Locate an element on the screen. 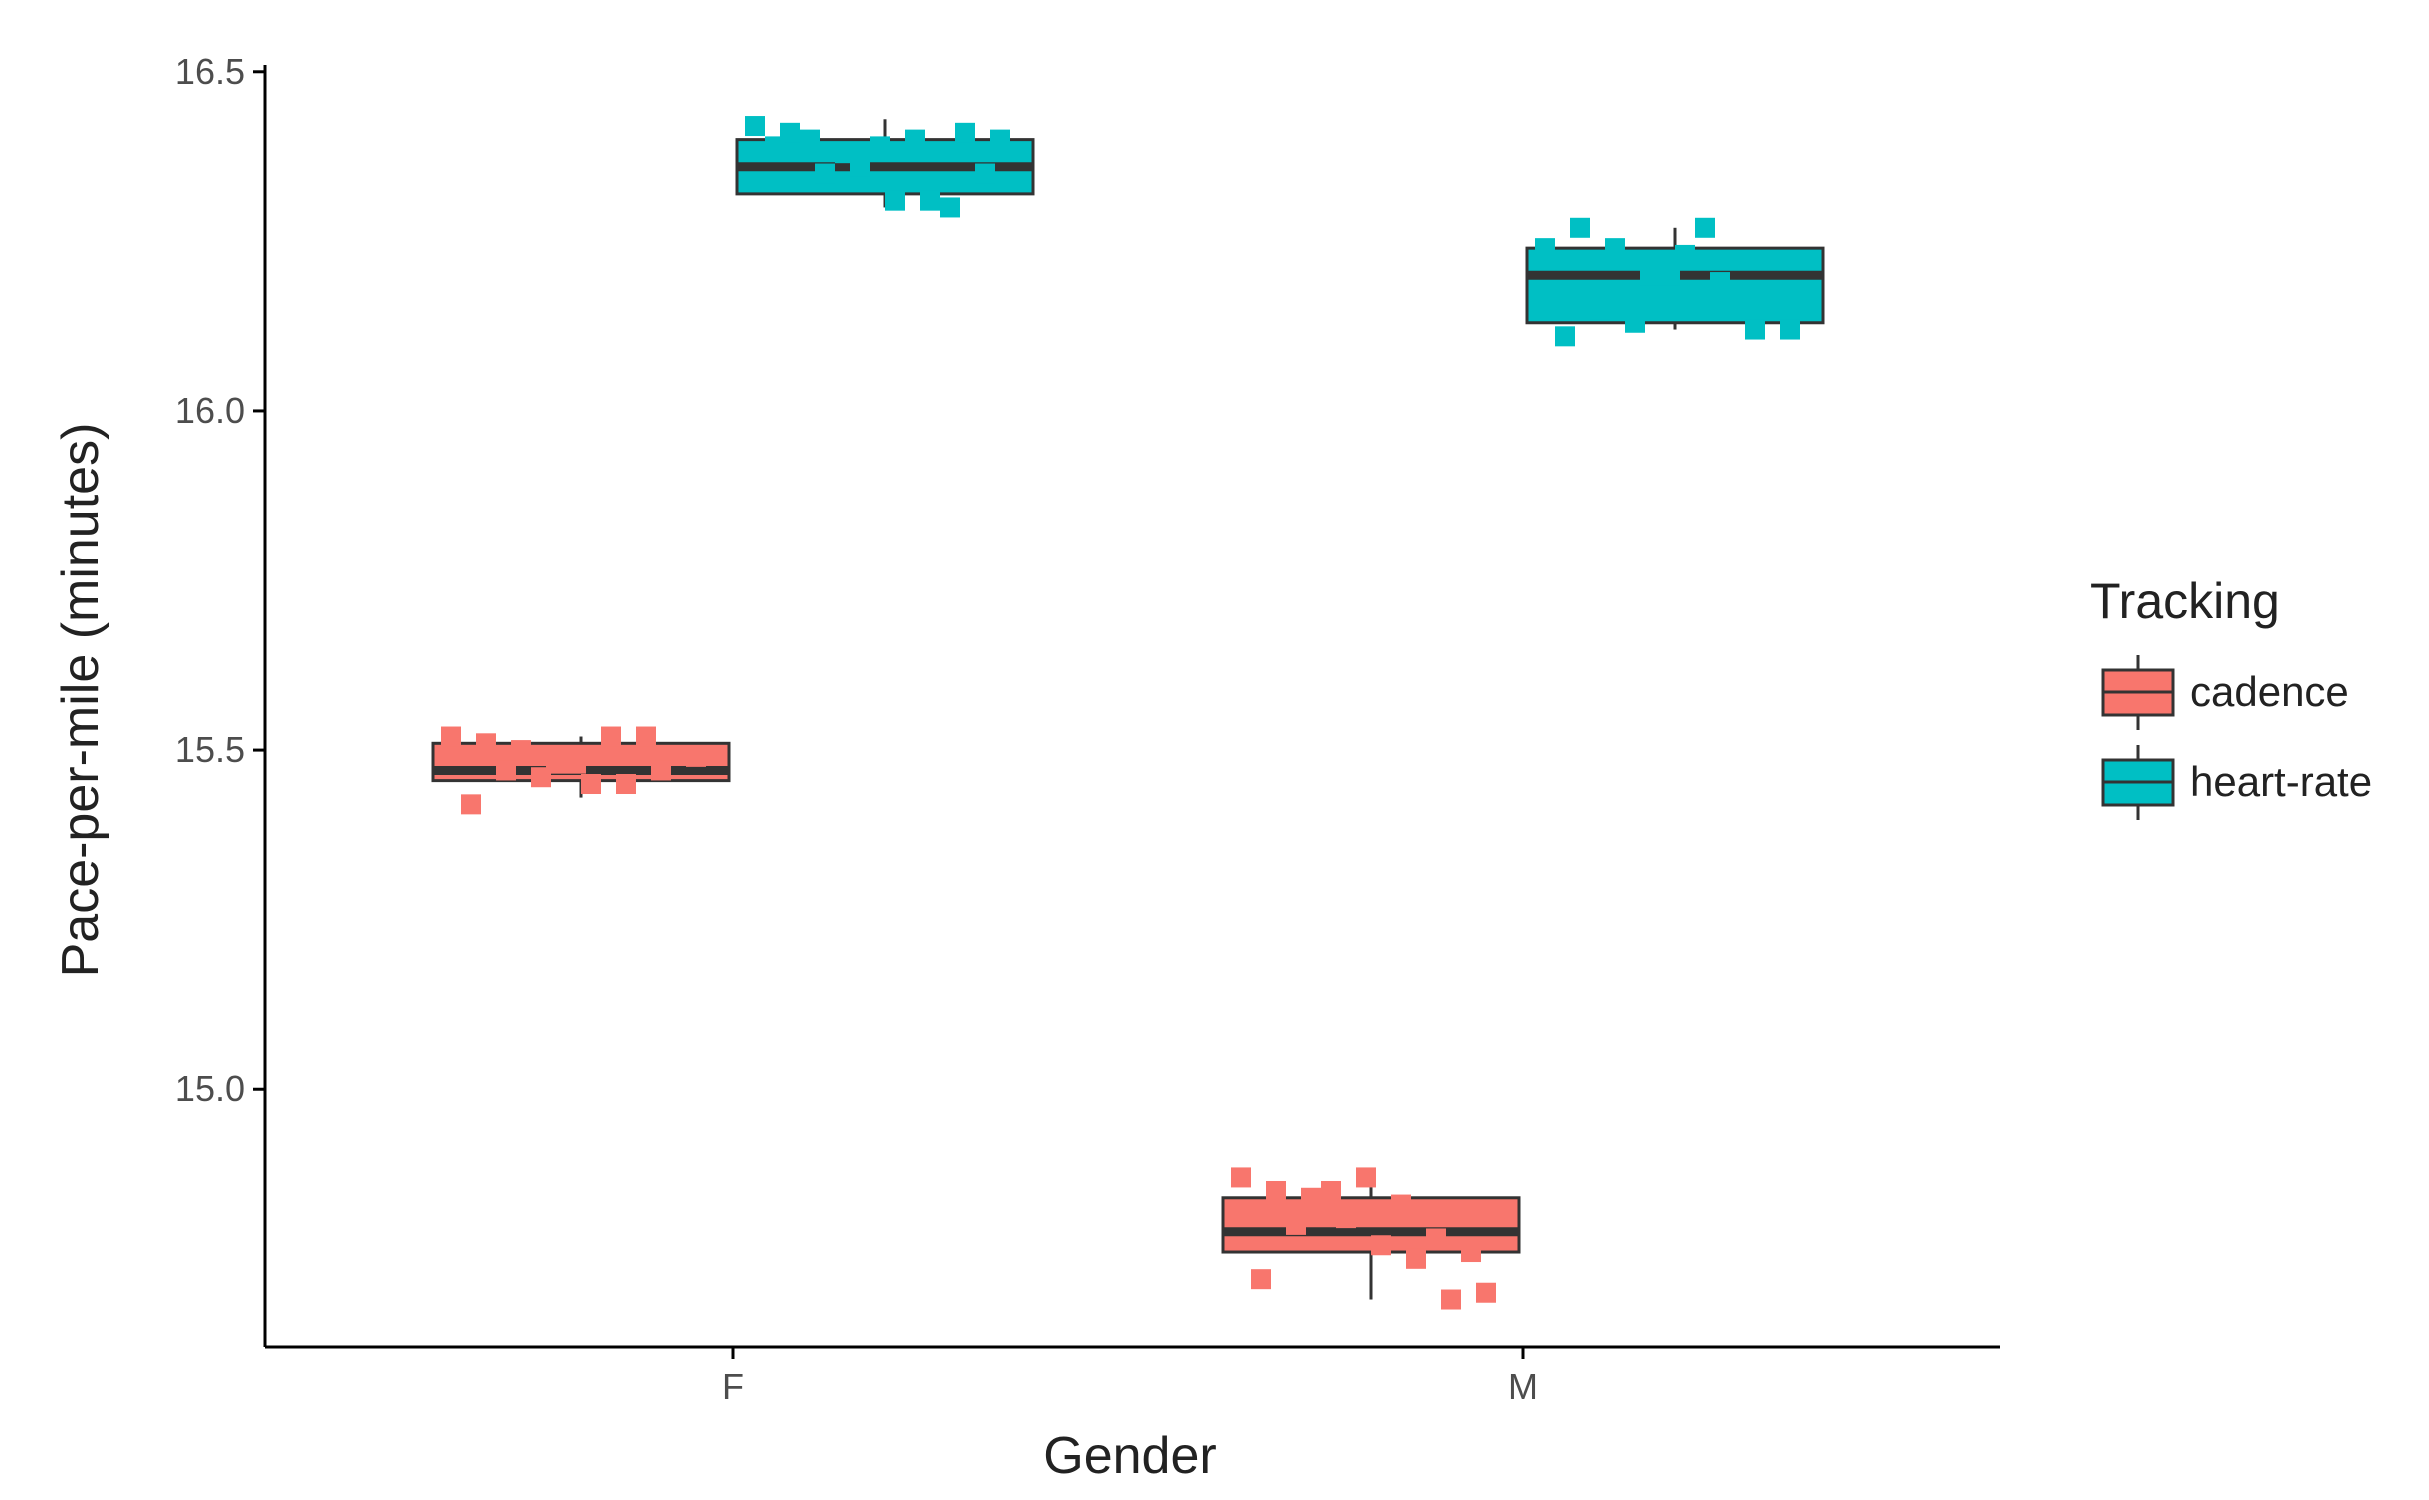 Image resolution: width=2429 pixels, height=1500 pixels. y-axis-ticks: 15.0 15.5 16.0 16.5 is located at coordinates (220, 580).